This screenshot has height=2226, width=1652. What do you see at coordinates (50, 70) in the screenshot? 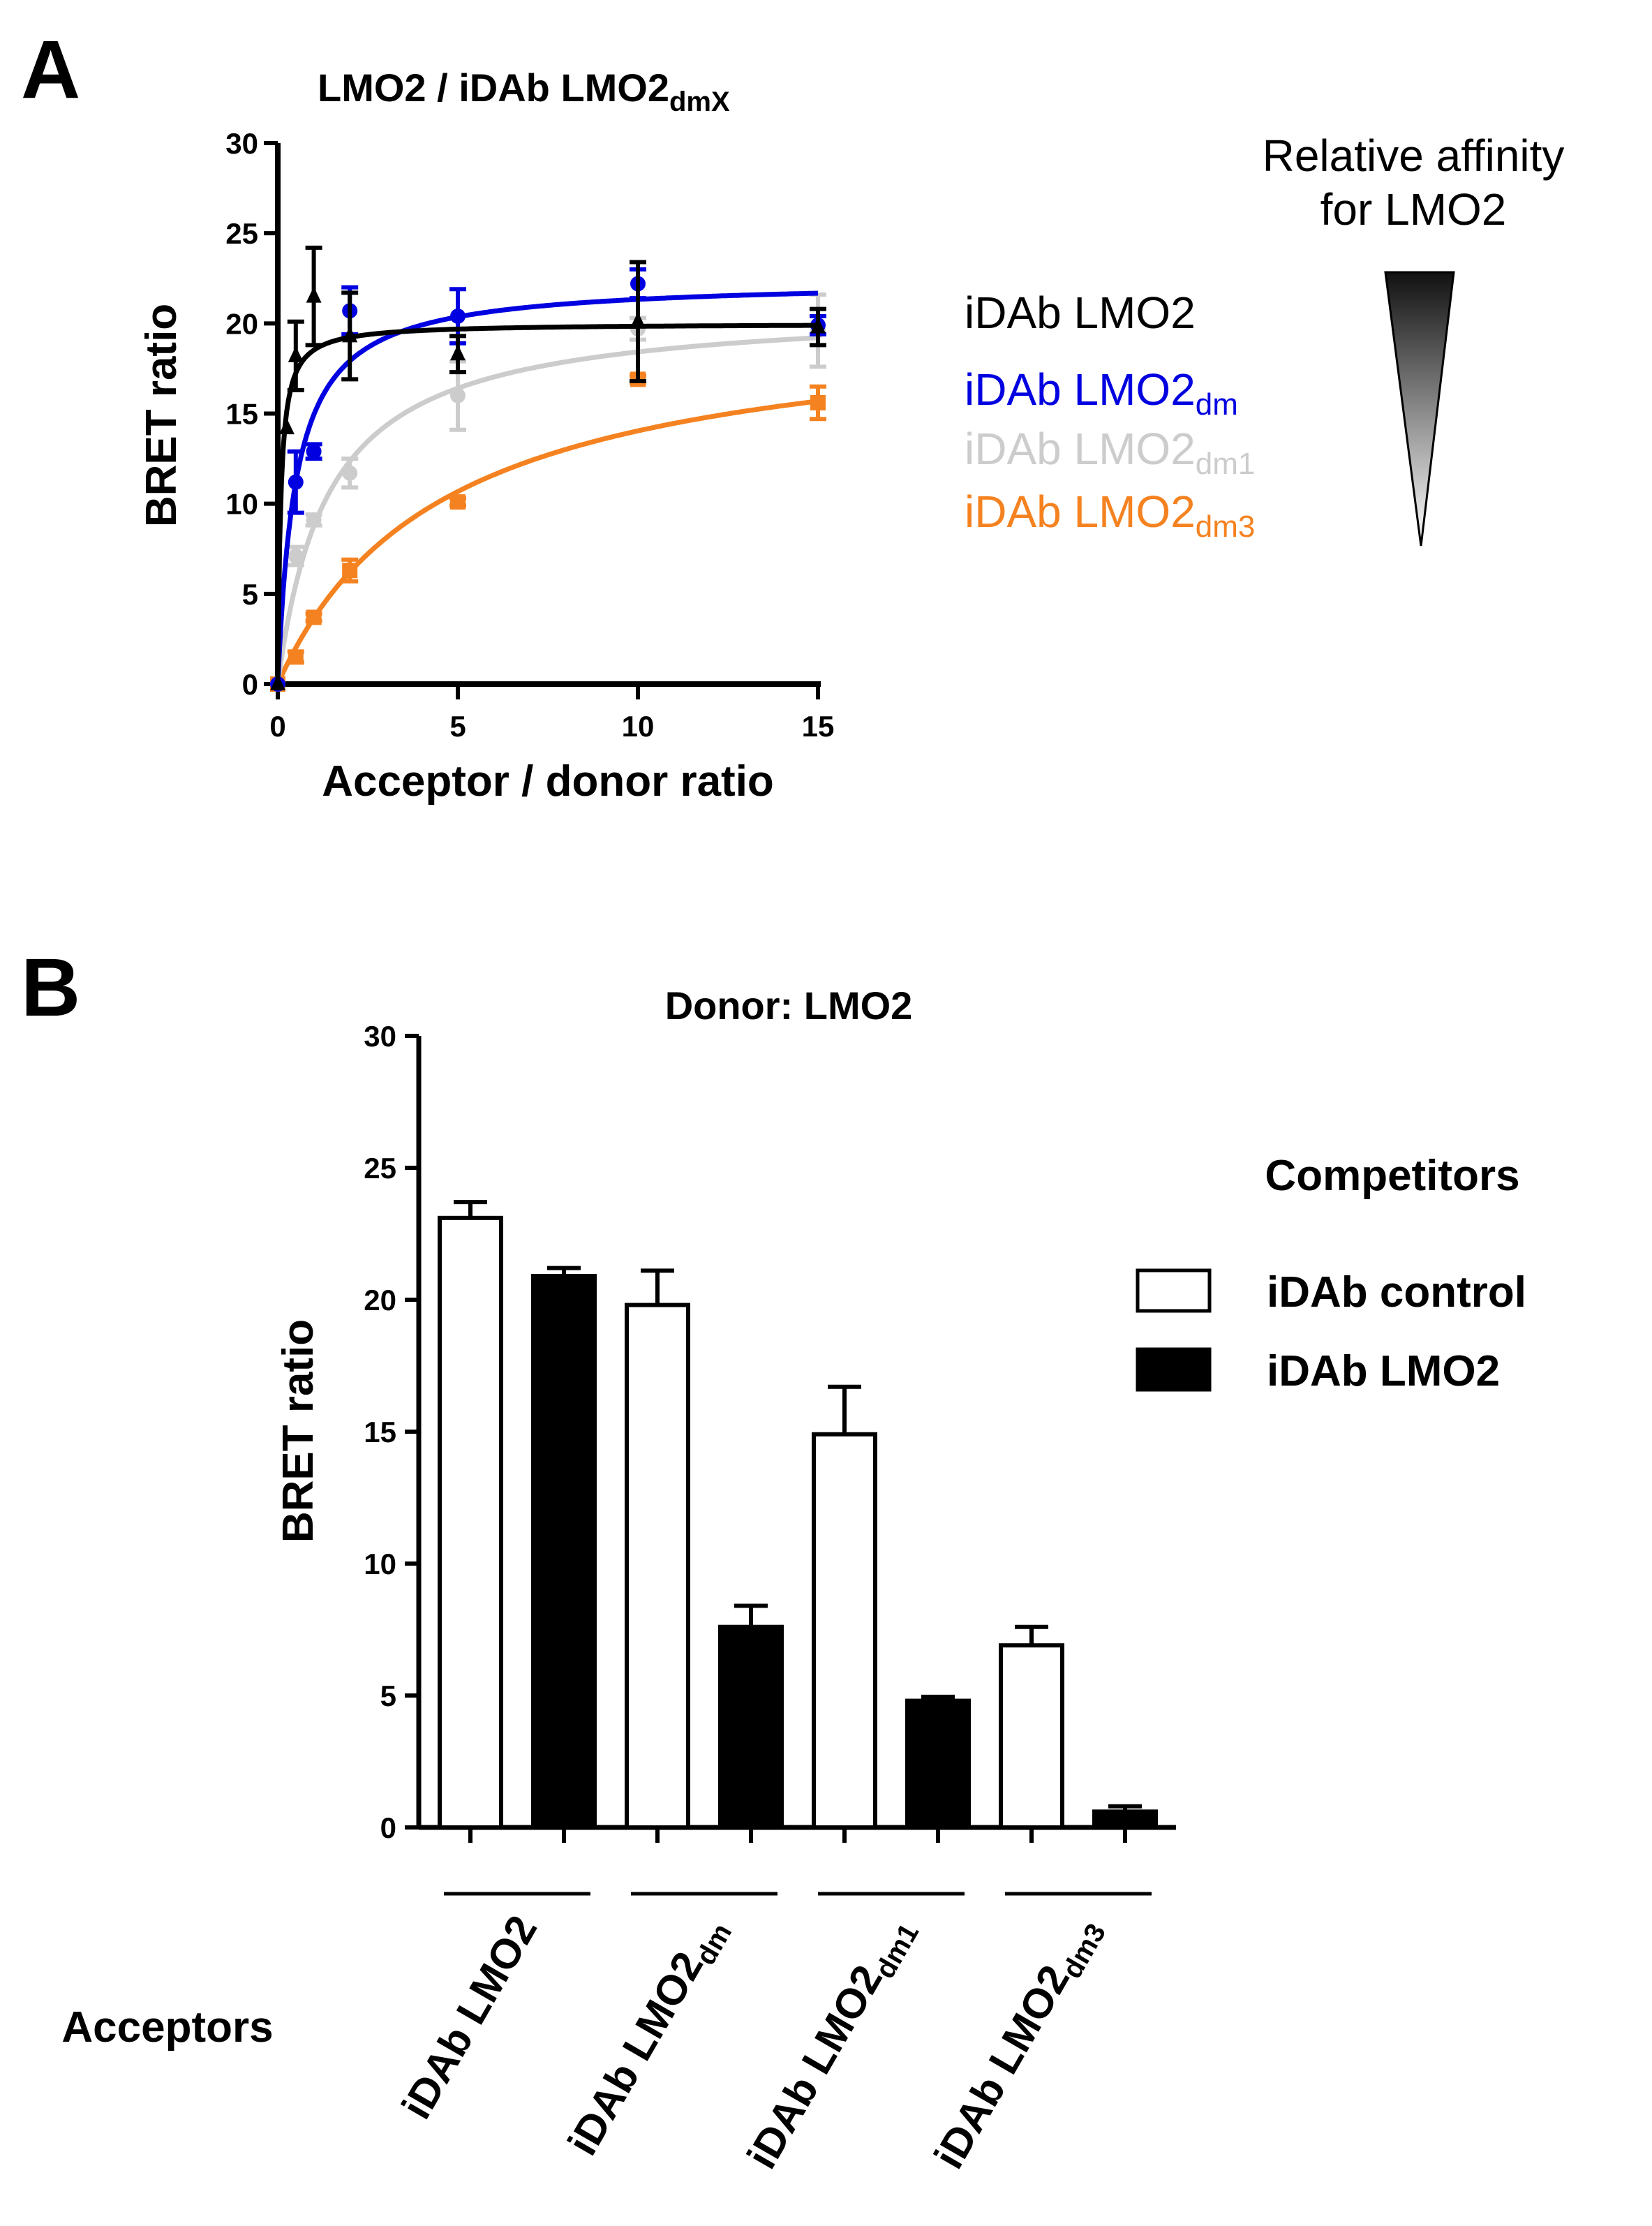
I see `panel-a-letter: A` at bounding box center [50, 70].